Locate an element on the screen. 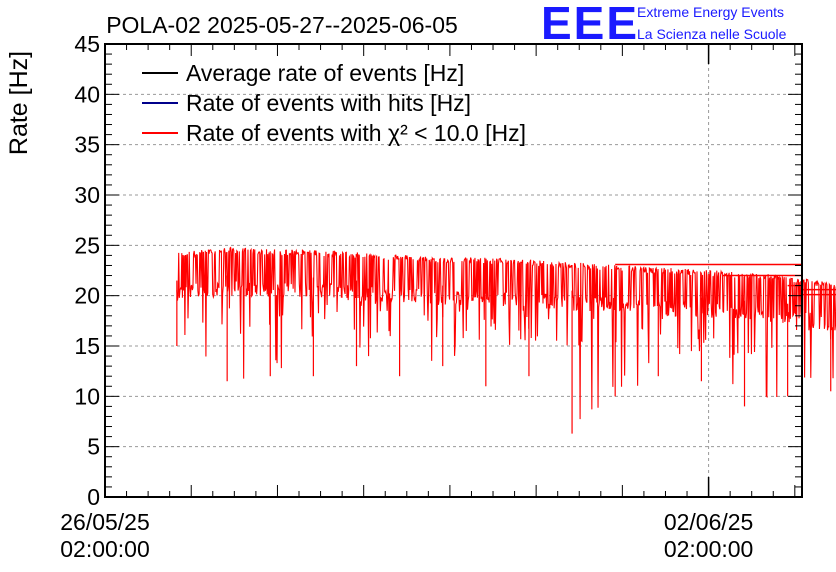 The height and width of the screenshot is (572, 836). logo-line-2: La Scienza nelle Scuole is located at coordinates (712, 34).